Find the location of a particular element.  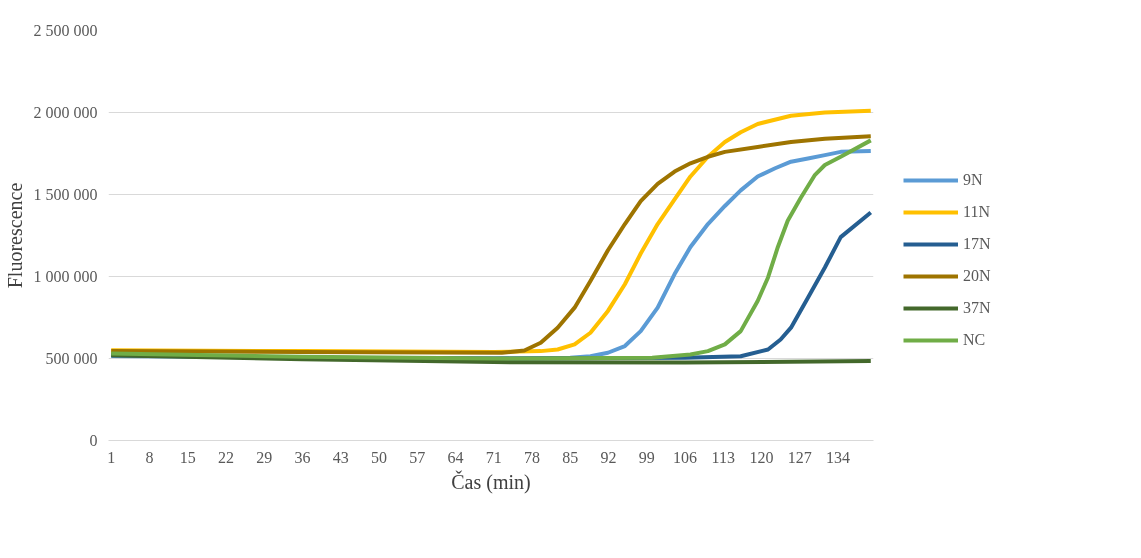

x-tick-label: 43 is located at coordinates (340, 457).